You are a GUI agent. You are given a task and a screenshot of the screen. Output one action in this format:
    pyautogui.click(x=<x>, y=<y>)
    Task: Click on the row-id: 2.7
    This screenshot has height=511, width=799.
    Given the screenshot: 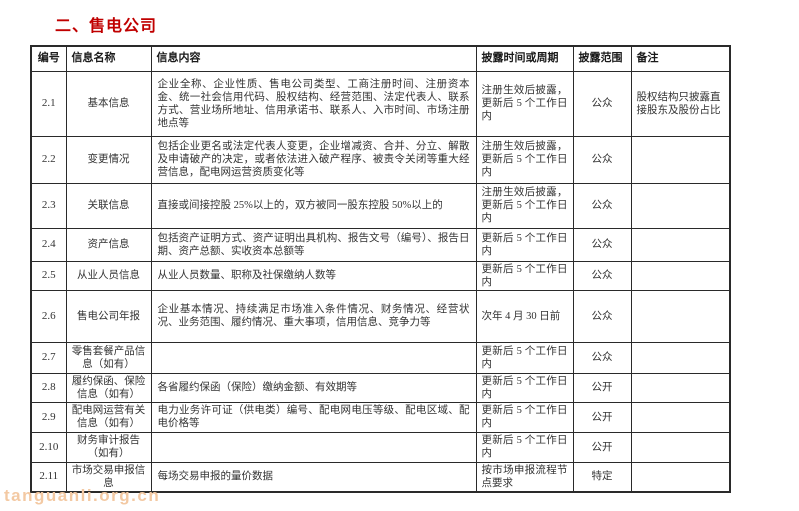 What is the action you would take?
    pyautogui.click(x=48, y=357)
    